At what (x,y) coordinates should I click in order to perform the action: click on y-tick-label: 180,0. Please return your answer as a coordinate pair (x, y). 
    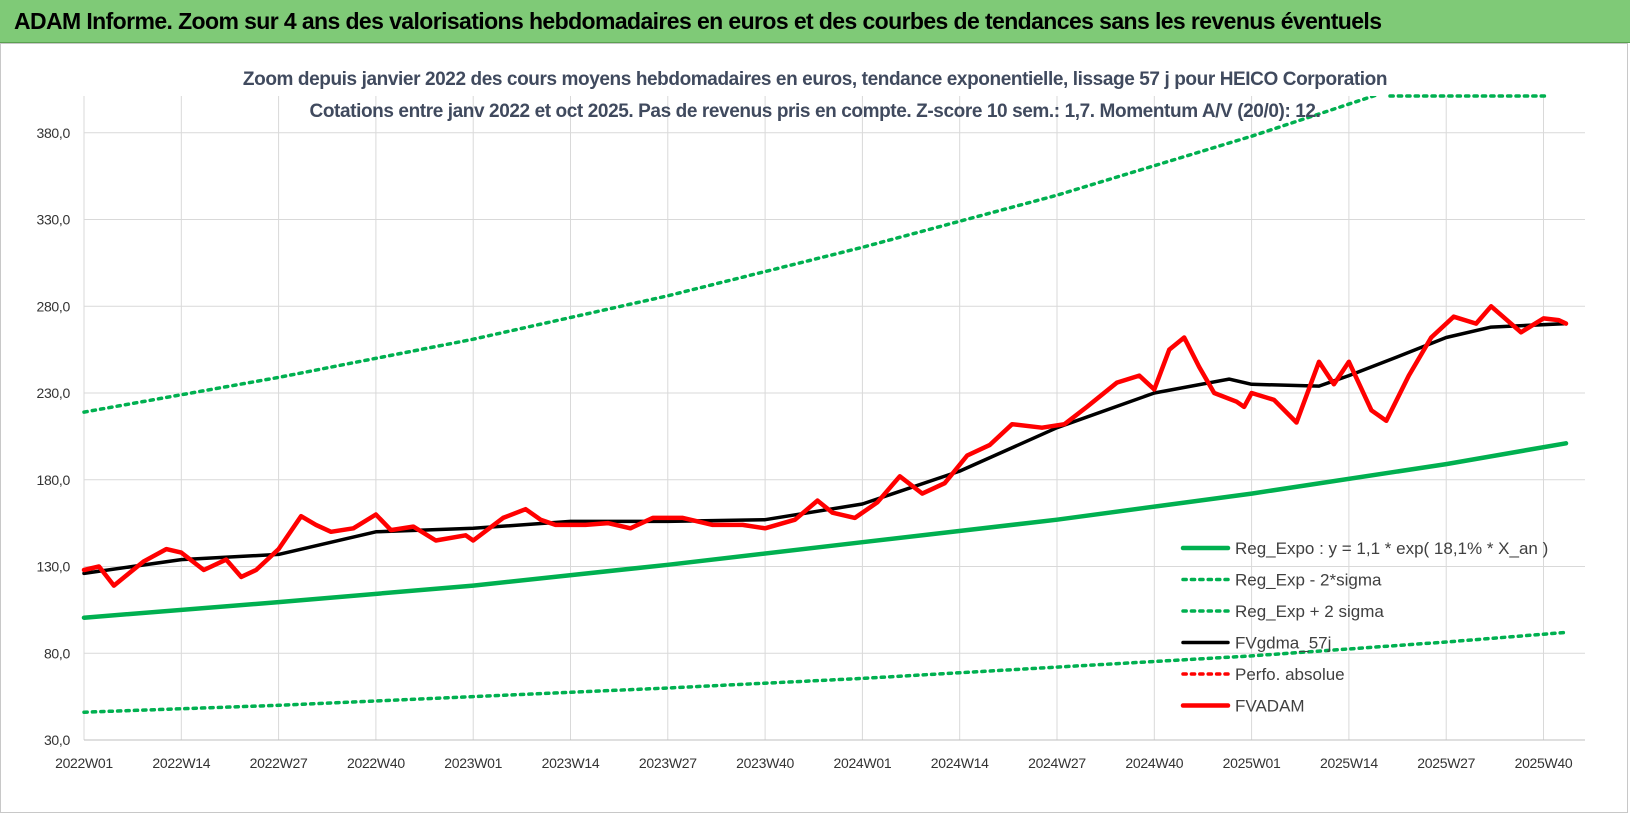
    Looking at the image, I should click on (53, 480).